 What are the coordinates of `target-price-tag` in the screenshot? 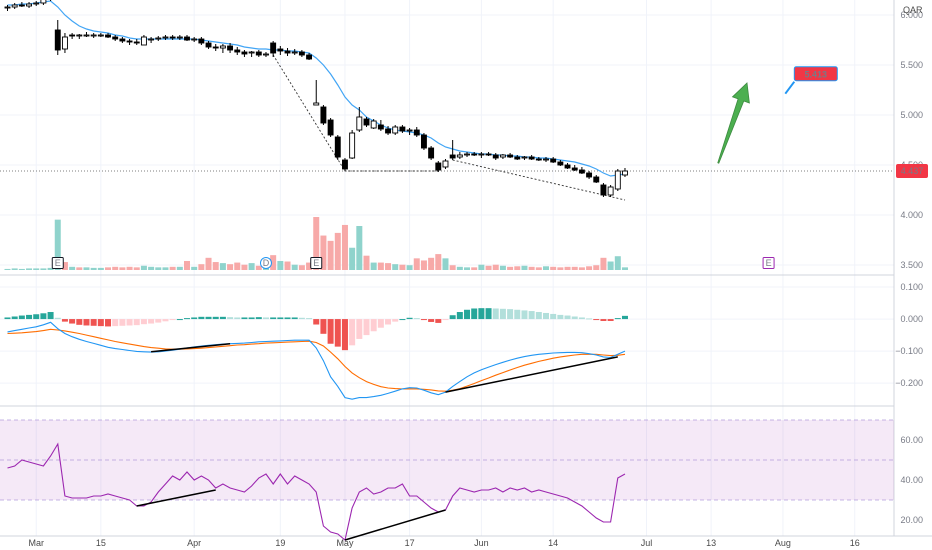 It's located at (815, 74).